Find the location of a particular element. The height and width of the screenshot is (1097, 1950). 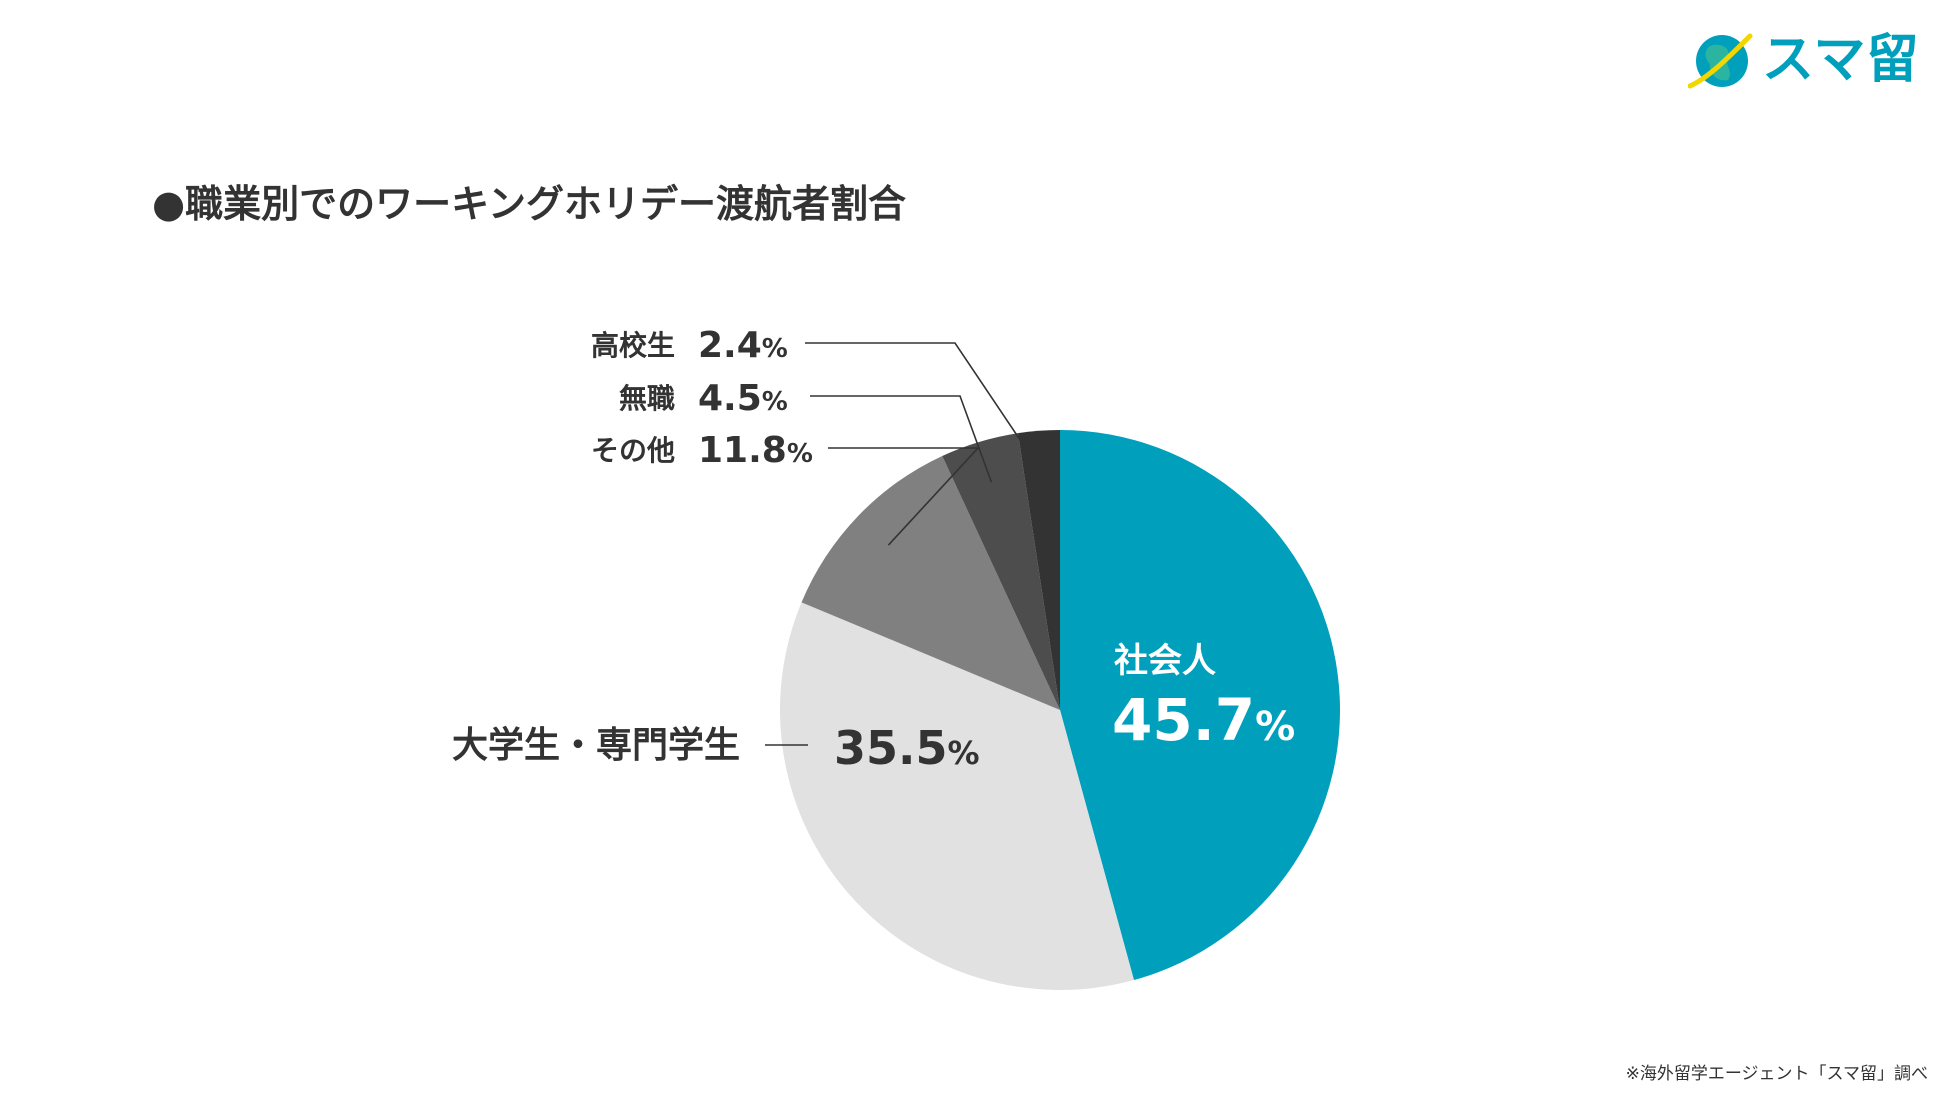

logo-globe-icon is located at coordinates (1720, 61).